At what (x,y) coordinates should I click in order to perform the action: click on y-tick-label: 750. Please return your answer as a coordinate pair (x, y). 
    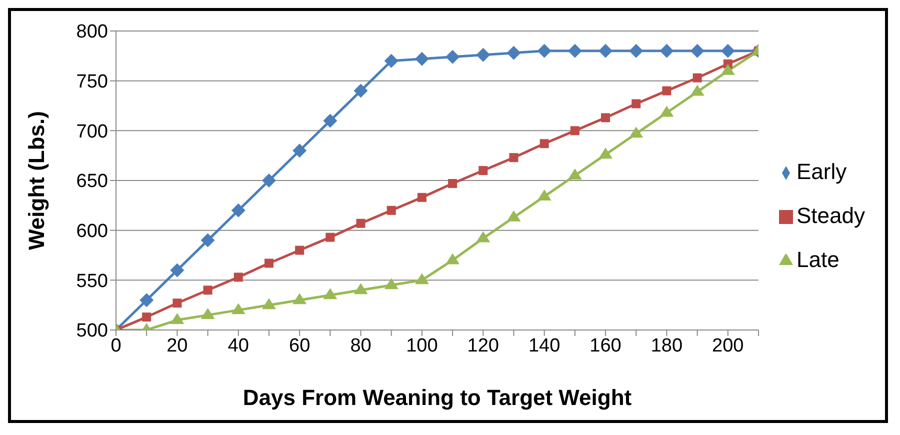
    Looking at the image, I should click on (92, 82).